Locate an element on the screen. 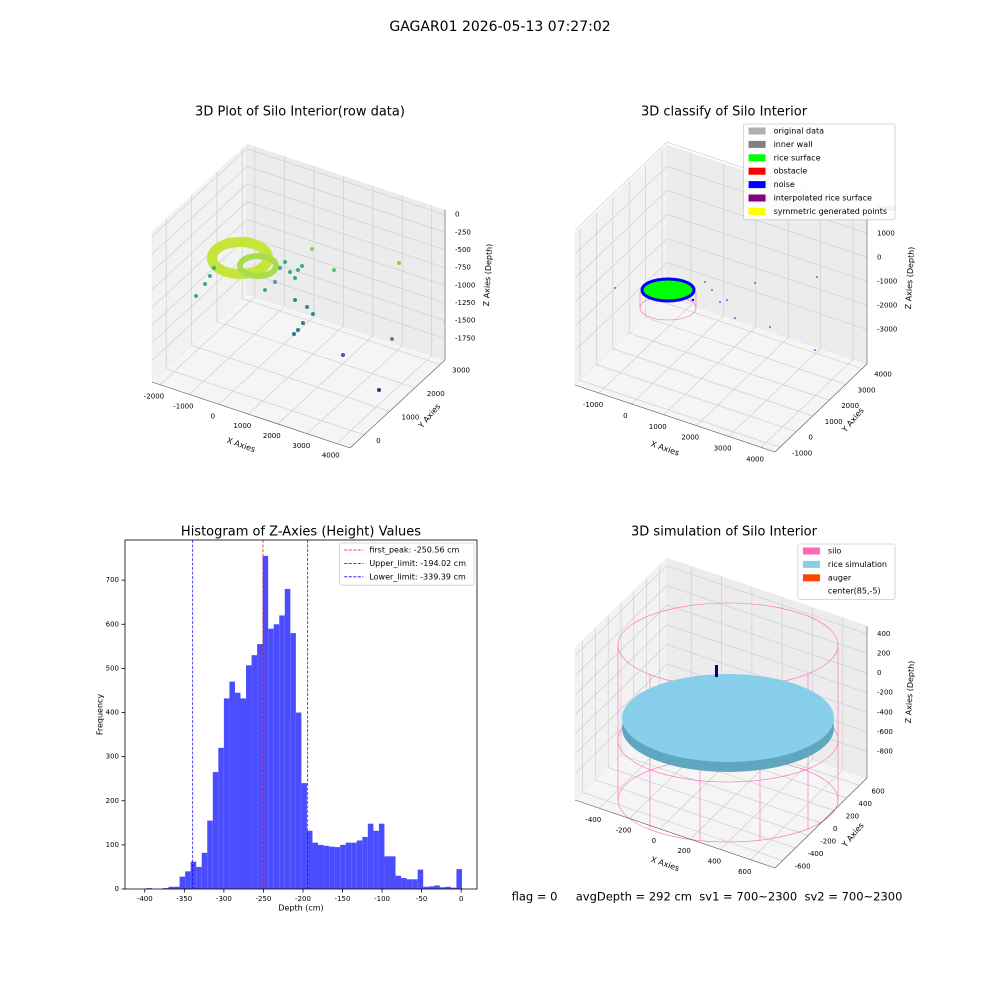 The image size is (1000, 1000). z-tick-label: -750 is located at coordinates (463, 268).